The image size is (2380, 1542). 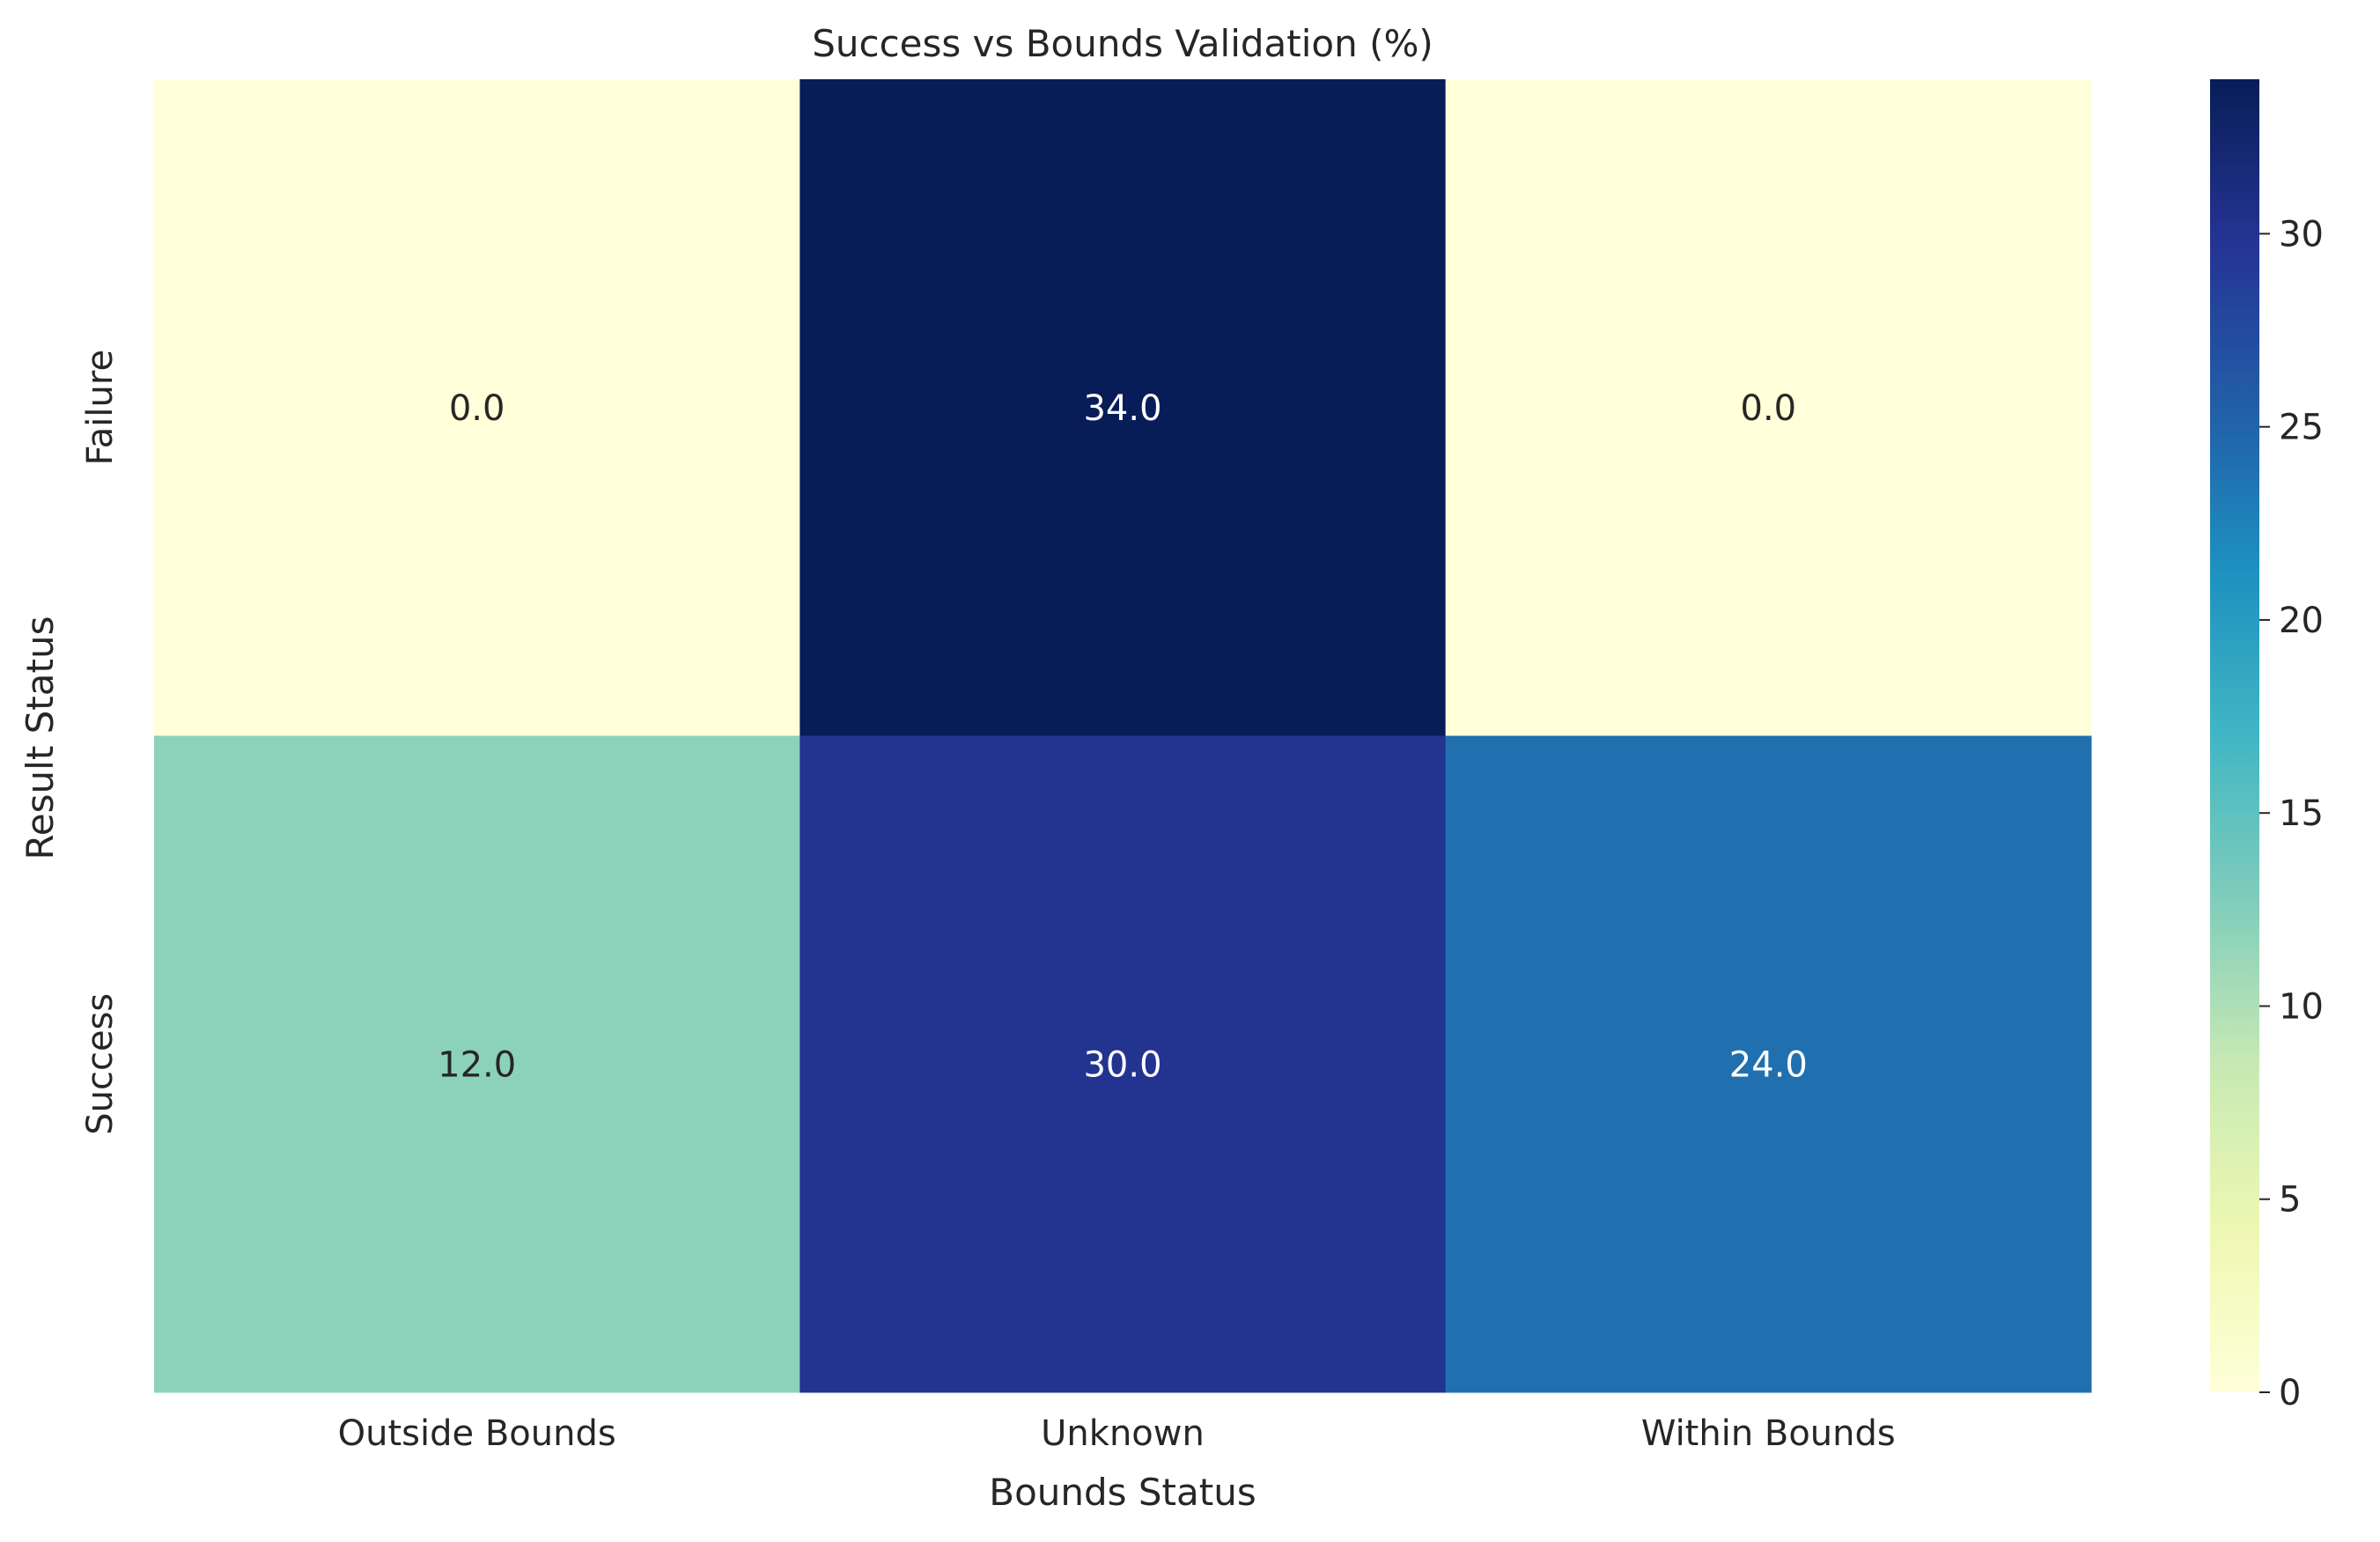 I want to click on x-tick-label: Outside Bounds, so click(x=477, y=1433).